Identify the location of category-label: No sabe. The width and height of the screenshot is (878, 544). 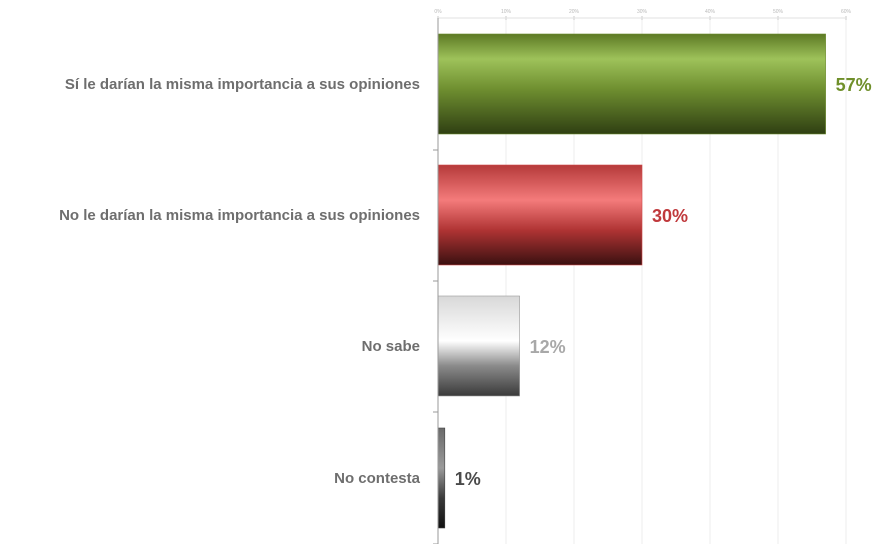
(391, 346).